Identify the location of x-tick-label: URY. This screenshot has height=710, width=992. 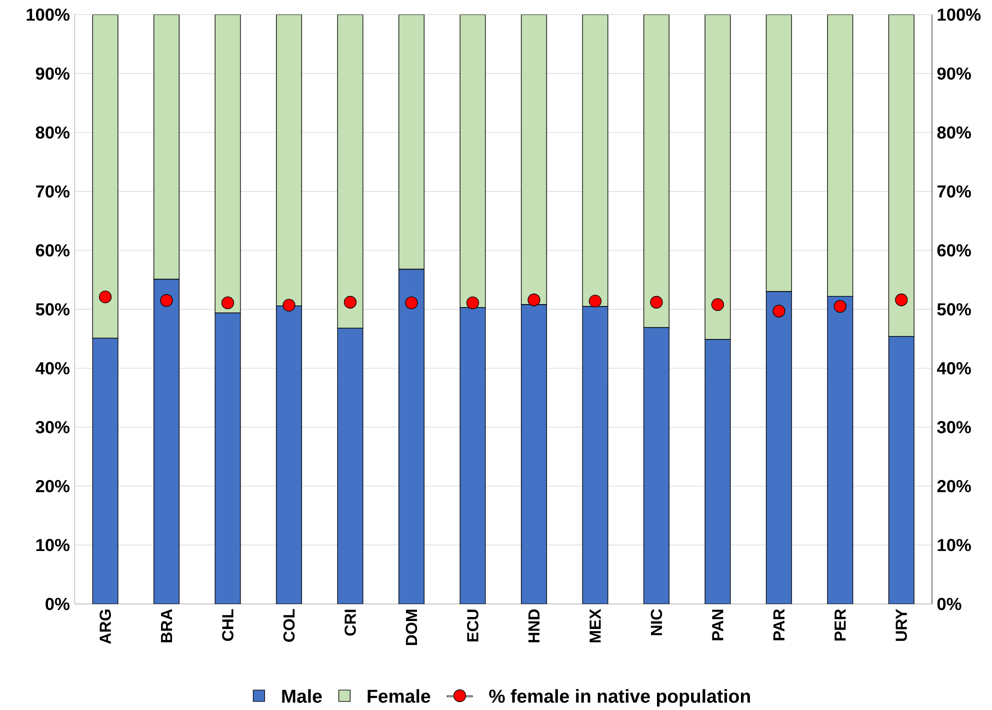
(901, 624).